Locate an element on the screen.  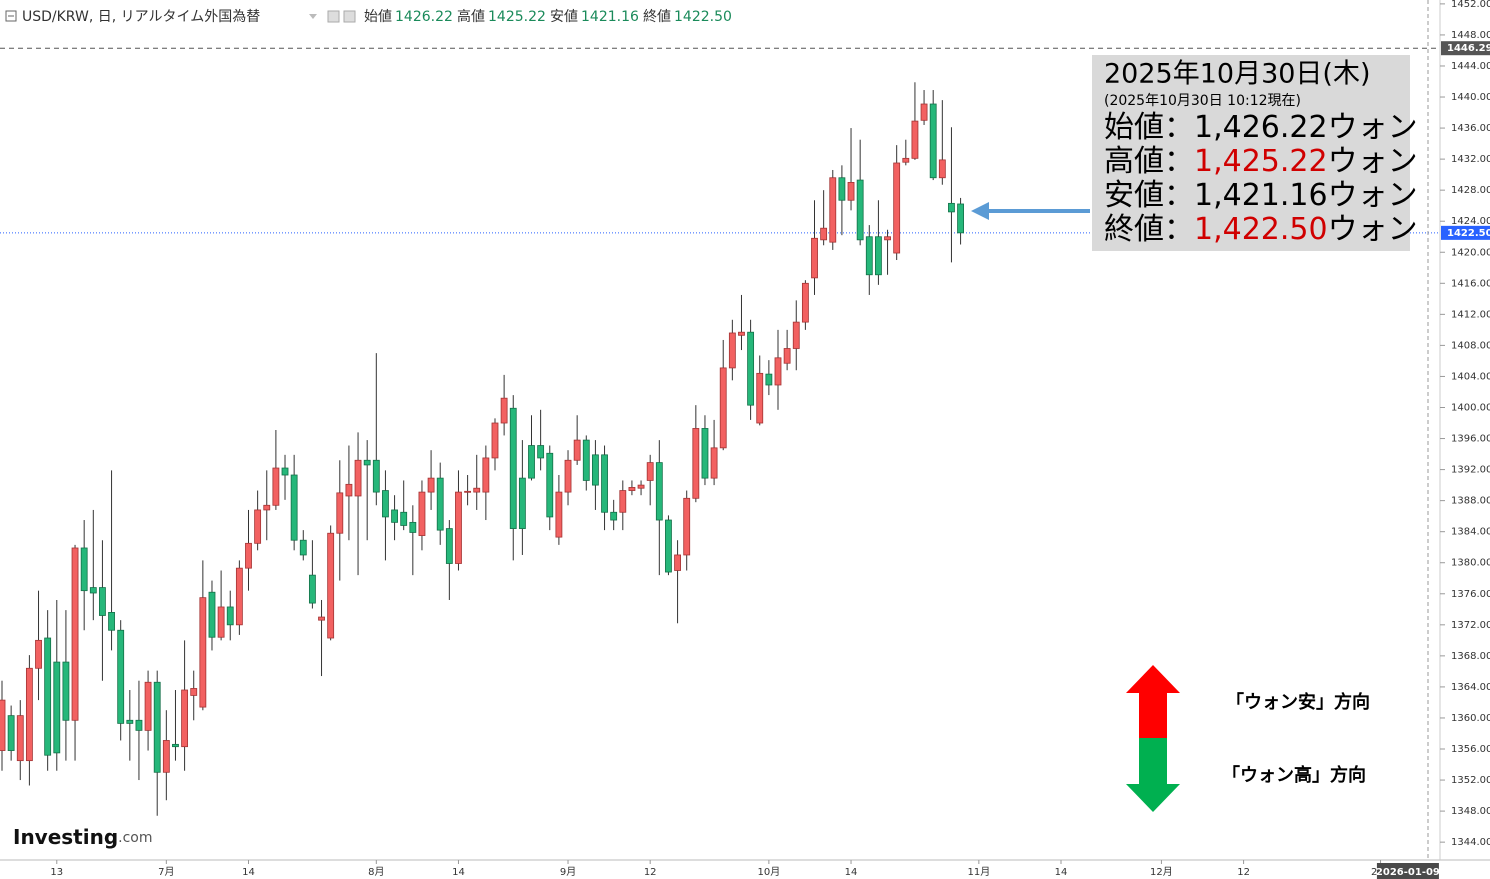
y-tick-label: 1440.00 is located at coordinates (1470, 97).